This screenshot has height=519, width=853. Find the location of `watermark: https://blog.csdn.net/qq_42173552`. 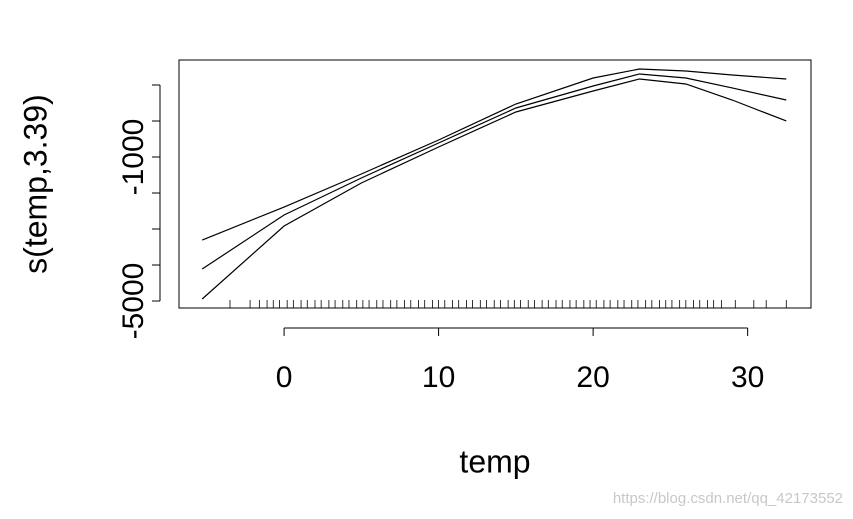

watermark: https://blog.csdn.net/qq_42173552 is located at coordinates (728, 498).